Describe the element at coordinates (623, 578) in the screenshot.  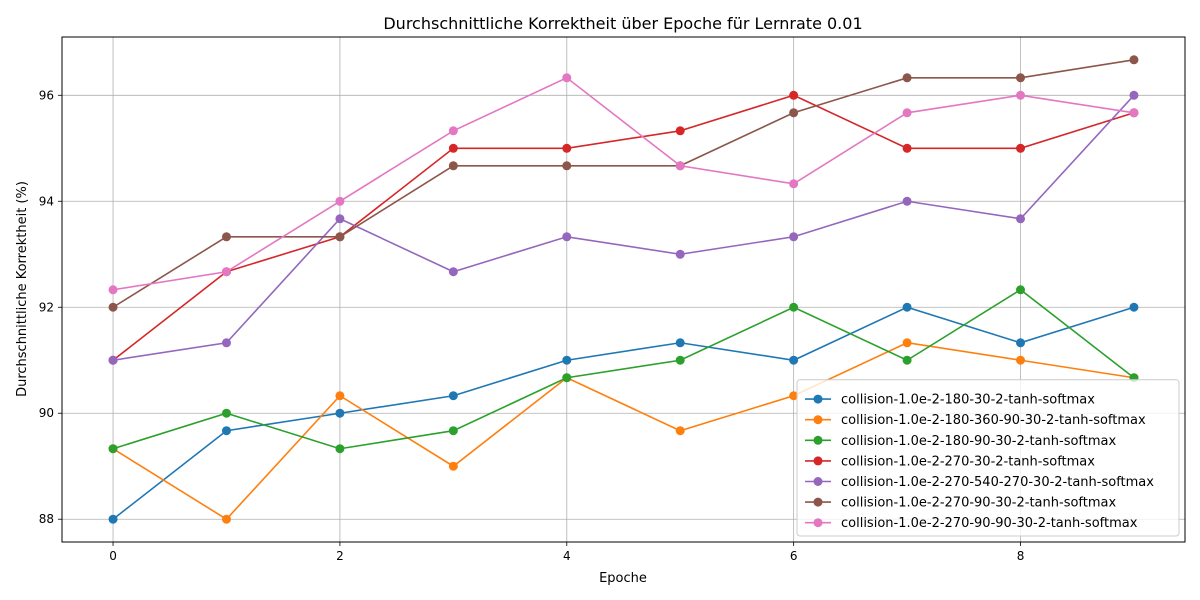
I see `x-axis-label: Epoche` at that location.